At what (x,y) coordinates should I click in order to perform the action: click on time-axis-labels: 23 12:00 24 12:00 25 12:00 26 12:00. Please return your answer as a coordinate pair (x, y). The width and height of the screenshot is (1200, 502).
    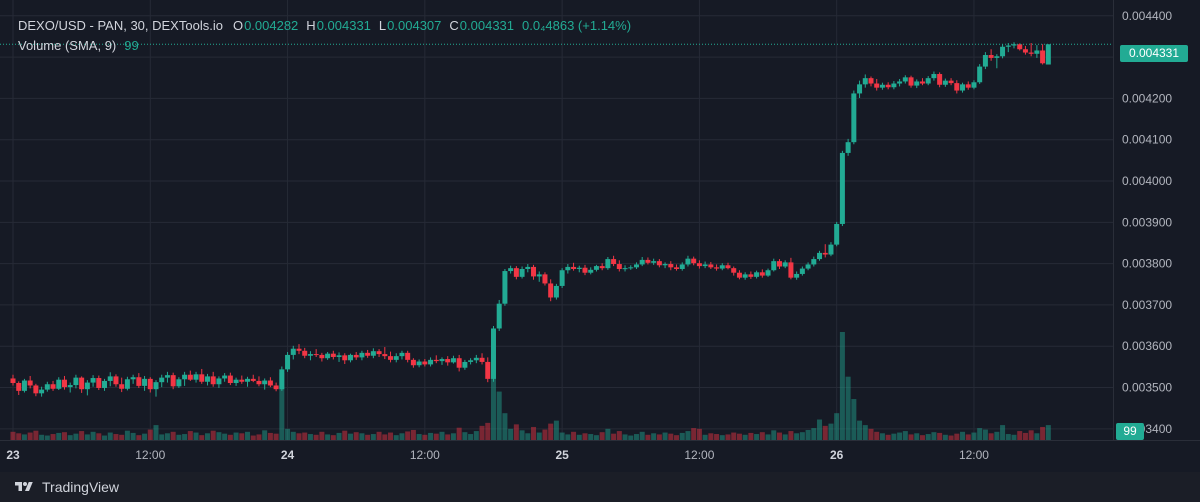
    Looking at the image, I should click on (497, 455).